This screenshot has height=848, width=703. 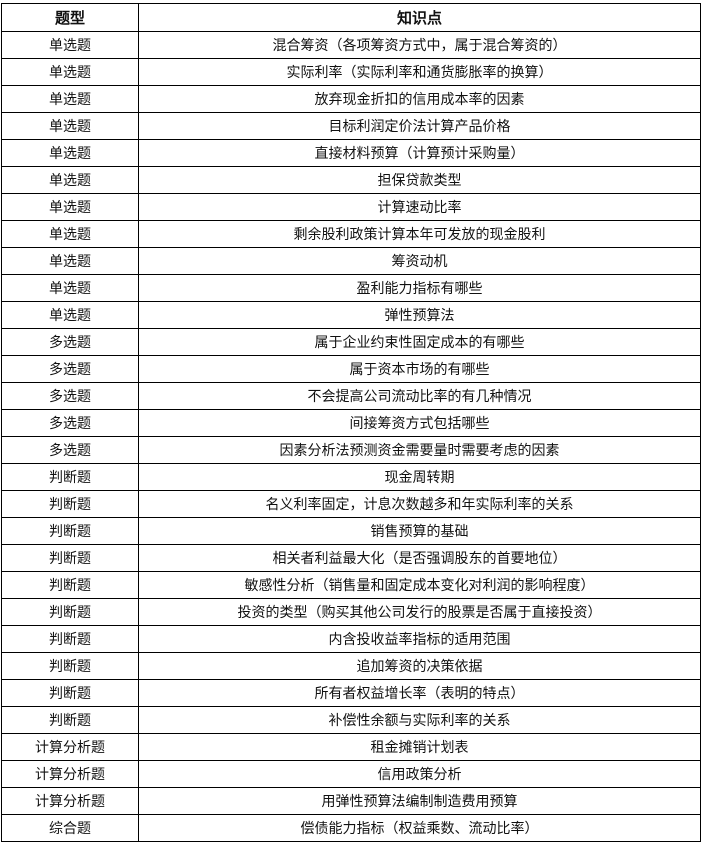 I want to click on knowledge-point-cell: 因素分析法预测资金需要量时需要考虑的因素, so click(x=419, y=450).